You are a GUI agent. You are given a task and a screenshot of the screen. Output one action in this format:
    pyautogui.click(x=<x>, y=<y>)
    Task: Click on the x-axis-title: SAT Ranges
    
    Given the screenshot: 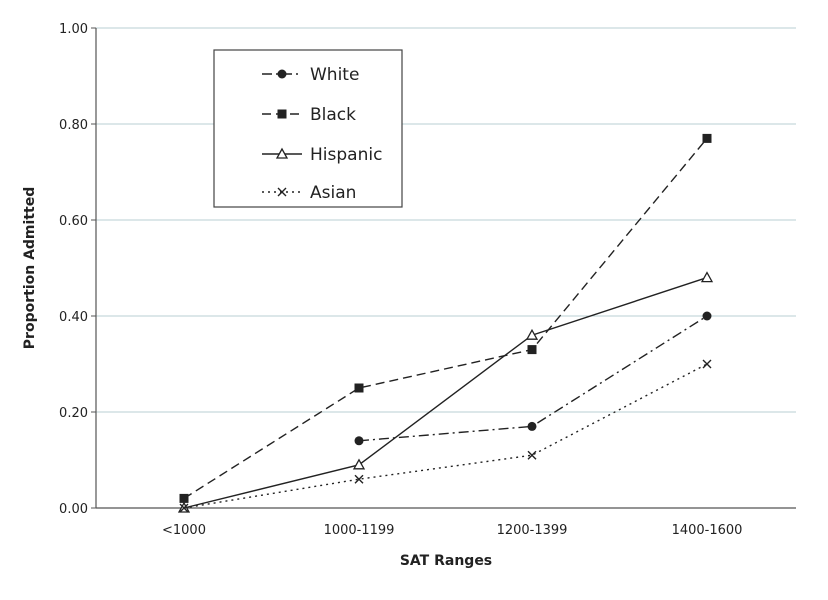 What is the action you would take?
    pyautogui.click(x=446, y=561)
    